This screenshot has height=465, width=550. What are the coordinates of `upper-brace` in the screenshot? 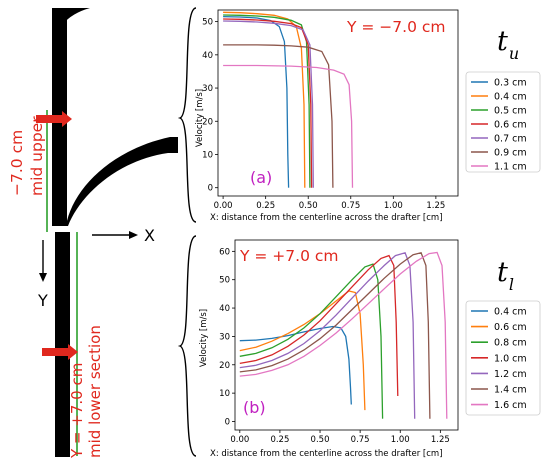 It's located at (187, 115).